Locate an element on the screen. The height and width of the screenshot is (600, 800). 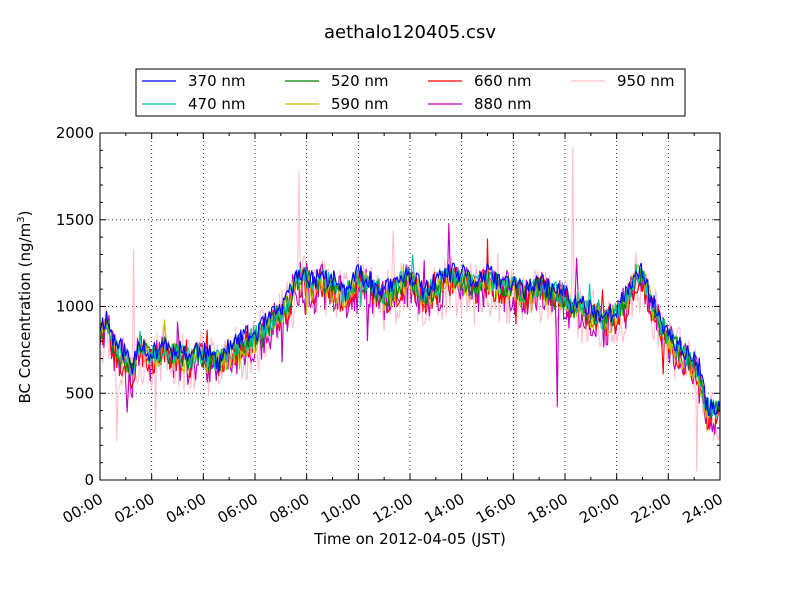
y-tick-label: 0 is located at coordinates (89, 480).